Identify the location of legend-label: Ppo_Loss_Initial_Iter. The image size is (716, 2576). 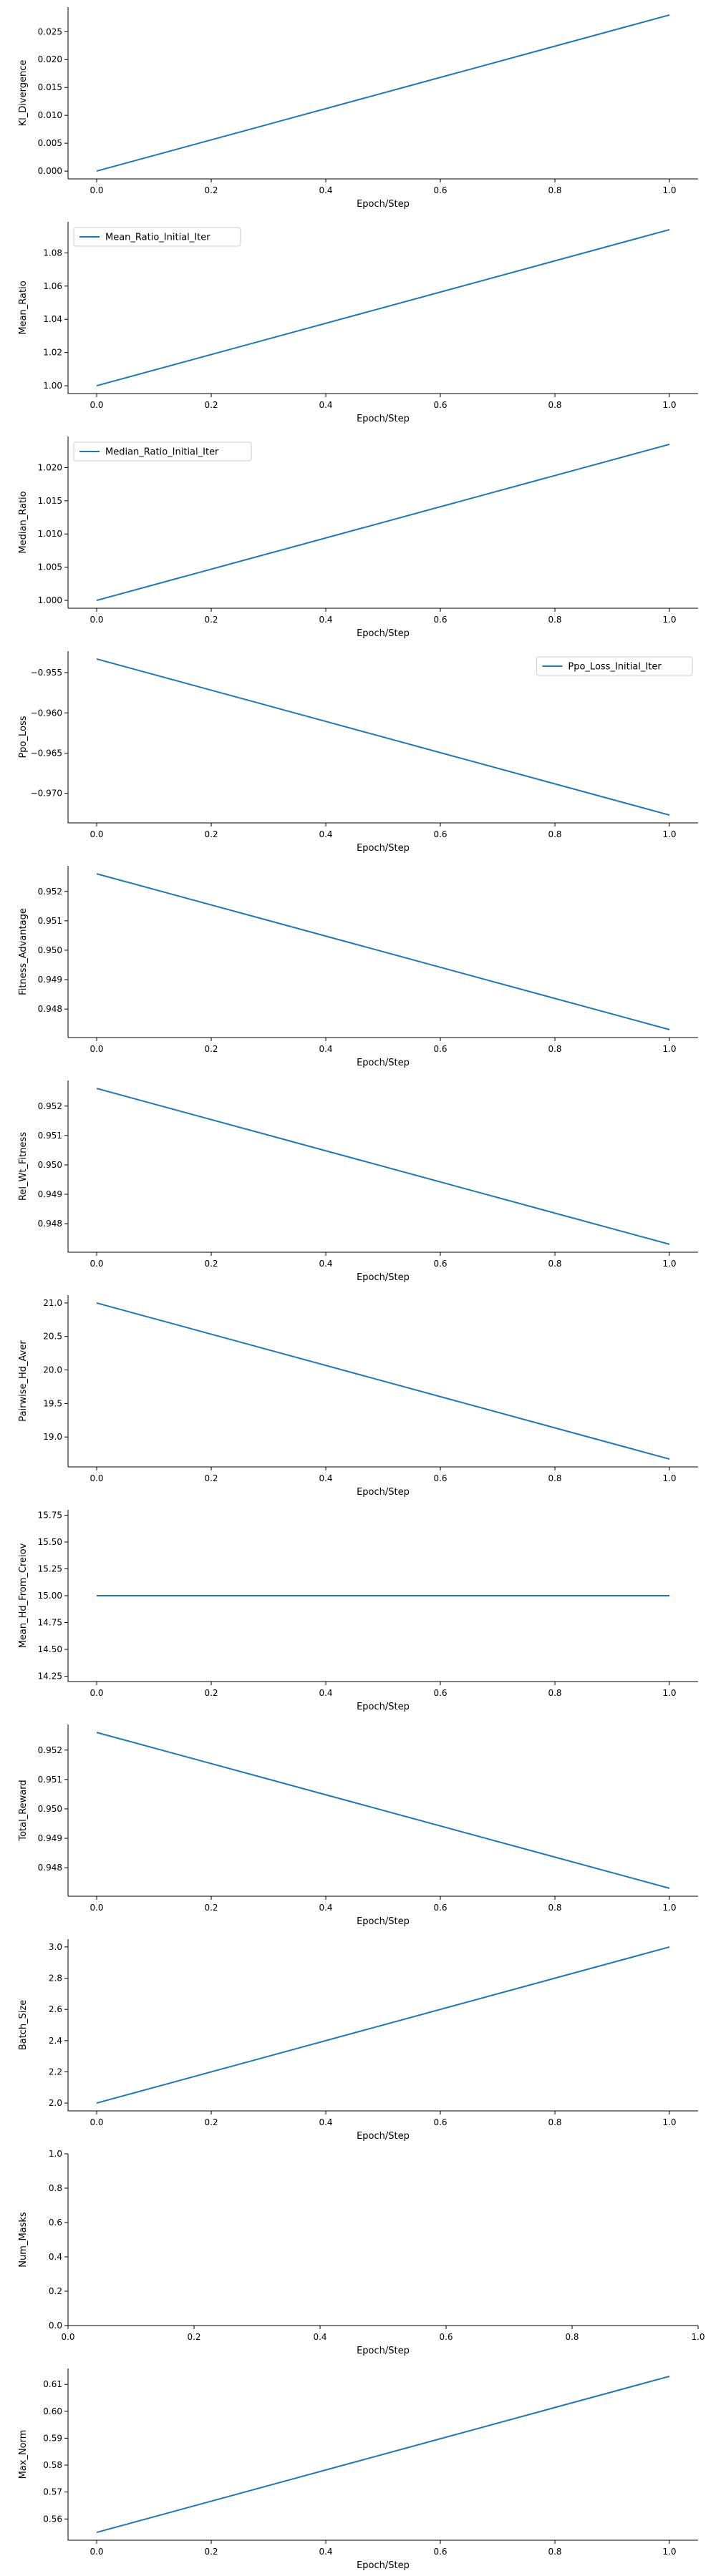
(615, 667).